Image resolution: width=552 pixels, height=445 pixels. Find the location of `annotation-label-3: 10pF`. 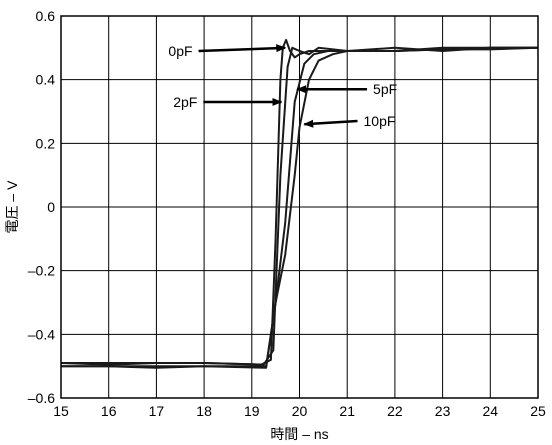

annotation-label-3: 10pF is located at coordinates (380, 121).